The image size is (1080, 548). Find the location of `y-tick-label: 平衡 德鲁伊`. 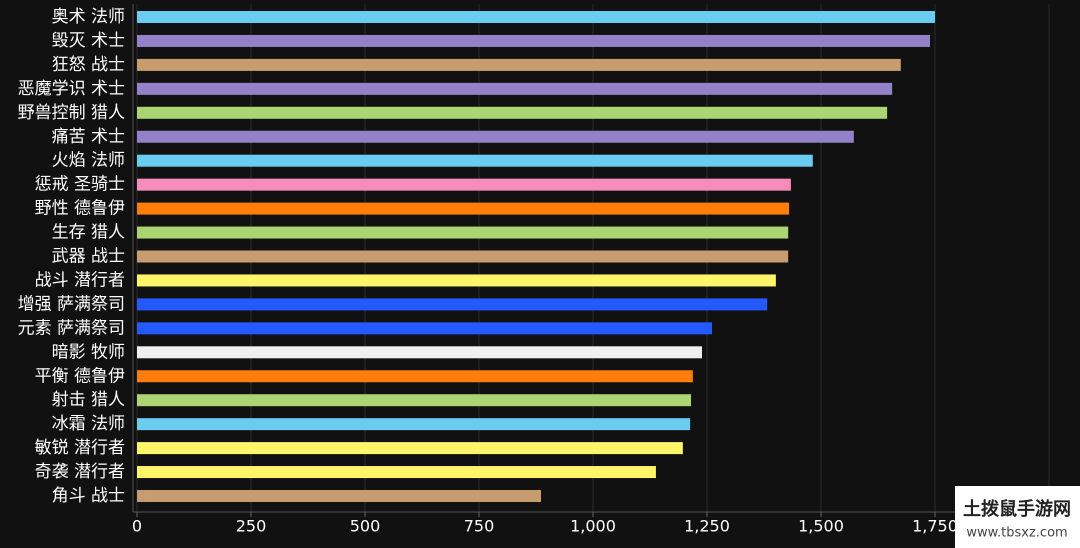

y-tick-label: 平衡 德鲁伊 is located at coordinates (80, 376).